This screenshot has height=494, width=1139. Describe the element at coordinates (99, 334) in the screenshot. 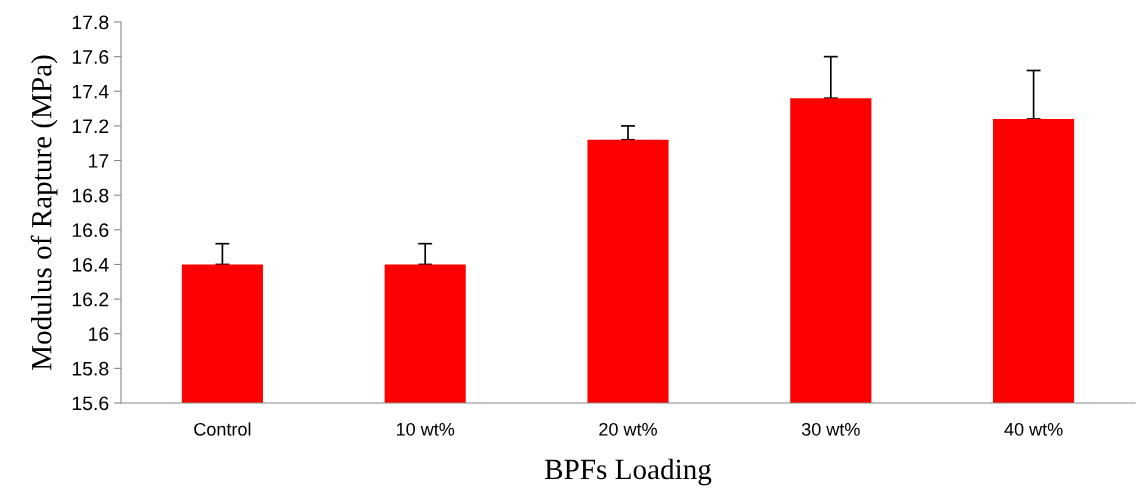

I see `y-tick-label: 16` at that location.